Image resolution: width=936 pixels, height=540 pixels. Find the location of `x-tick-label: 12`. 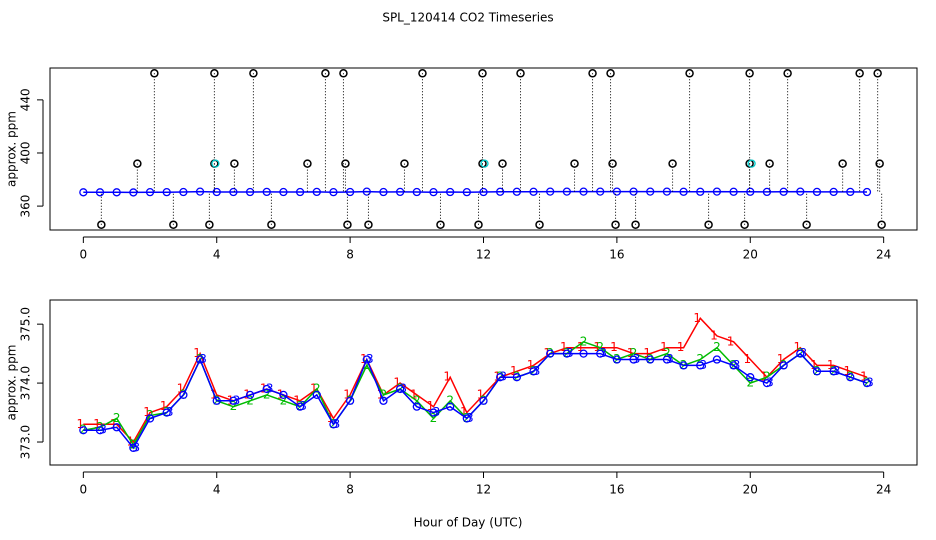

x-tick-label: 12 is located at coordinates (483, 490).